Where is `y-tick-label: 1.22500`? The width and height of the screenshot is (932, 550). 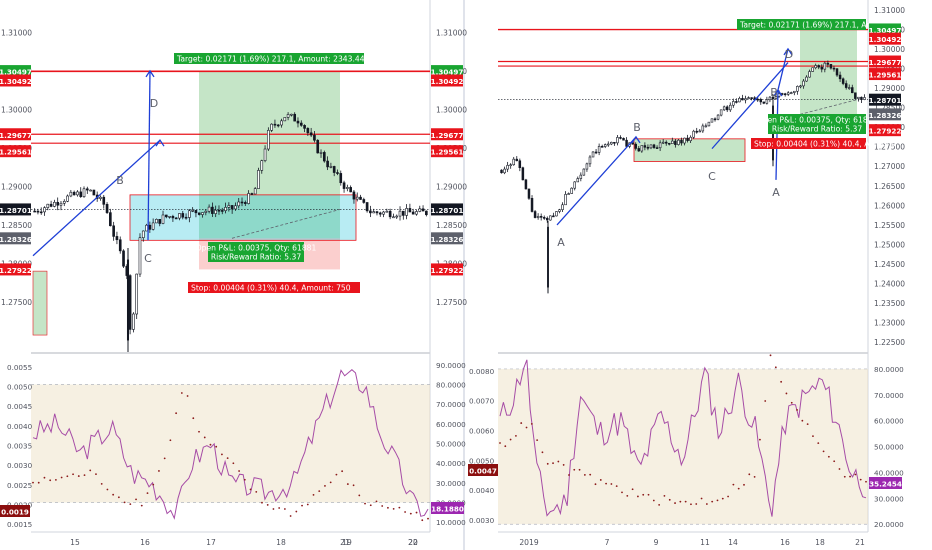 y-tick-label: 1.22500 is located at coordinates (889, 342).